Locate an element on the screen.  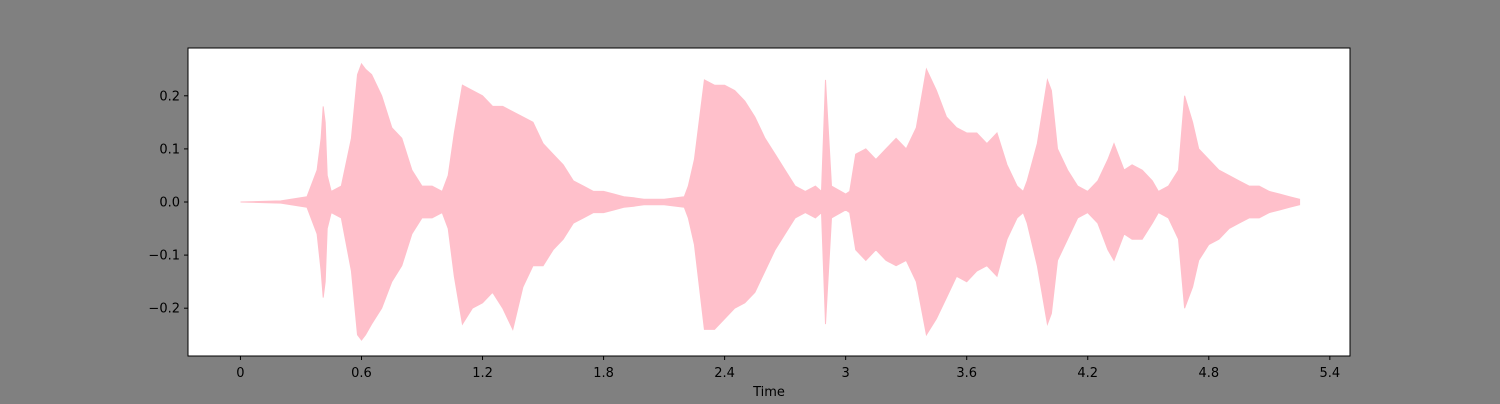
x-tick-label: 1.2 is located at coordinates (482, 373).